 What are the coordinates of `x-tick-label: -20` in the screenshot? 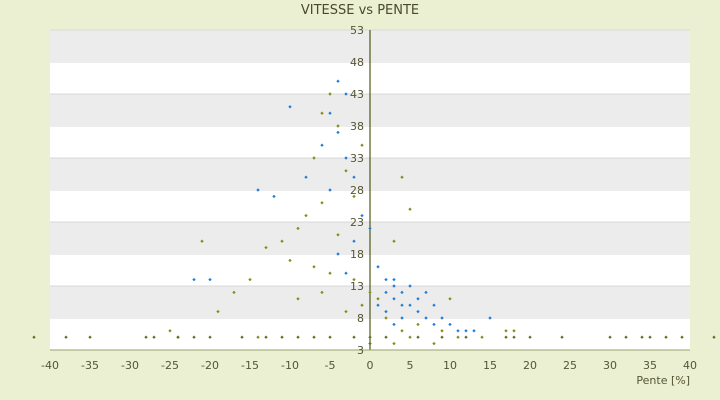 It's located at (210, 365).